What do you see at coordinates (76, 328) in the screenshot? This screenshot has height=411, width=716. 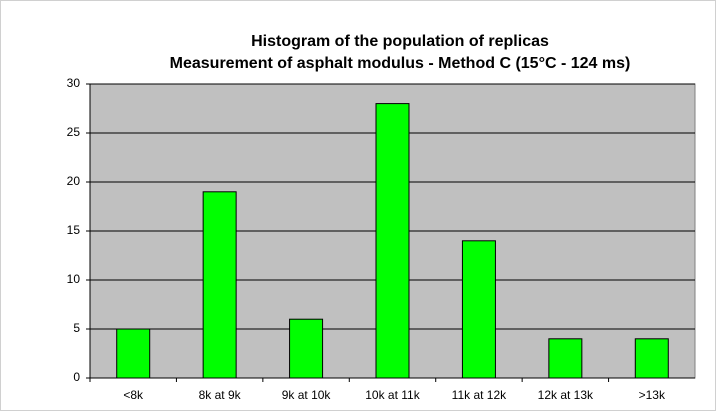 I see `y-tick-label: 5` at bounding box center [76, 328].